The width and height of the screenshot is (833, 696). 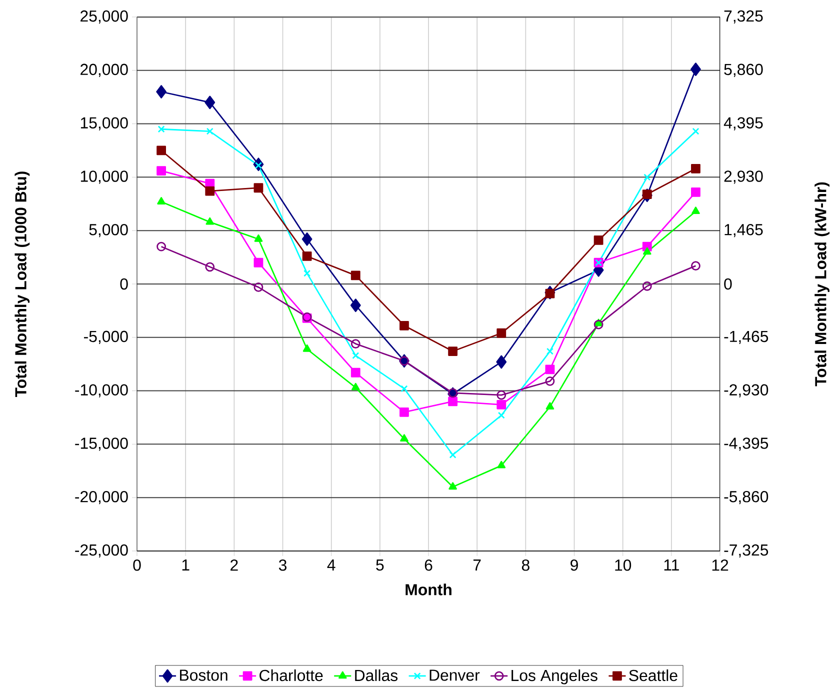 What do you see at coordinates (728, 284) in the screenshot?
I see `y2-tick-label: 0` at bounding box center [728, 284].